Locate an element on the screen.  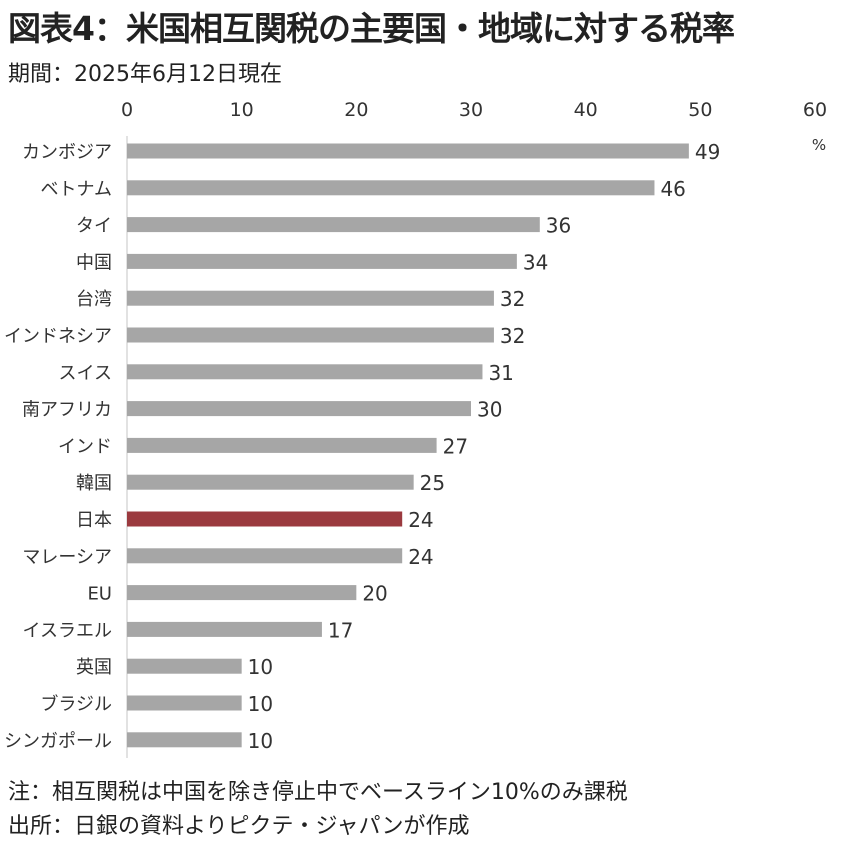
data-label: 30 is located at coordinates (489, 410).